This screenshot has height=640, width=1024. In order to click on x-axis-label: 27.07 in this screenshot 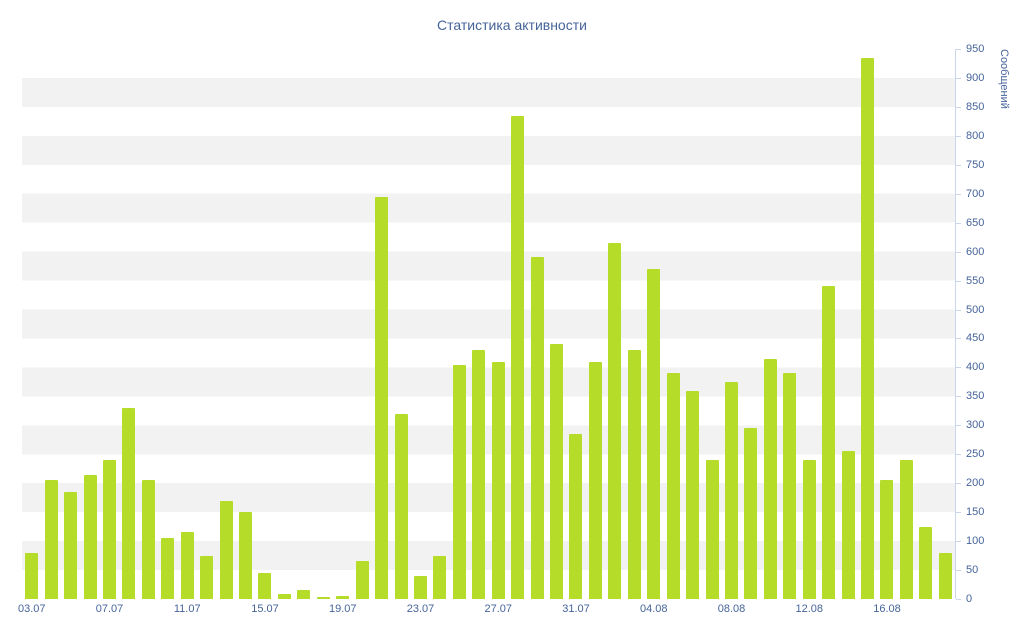, I will do `click(498, 609)`.